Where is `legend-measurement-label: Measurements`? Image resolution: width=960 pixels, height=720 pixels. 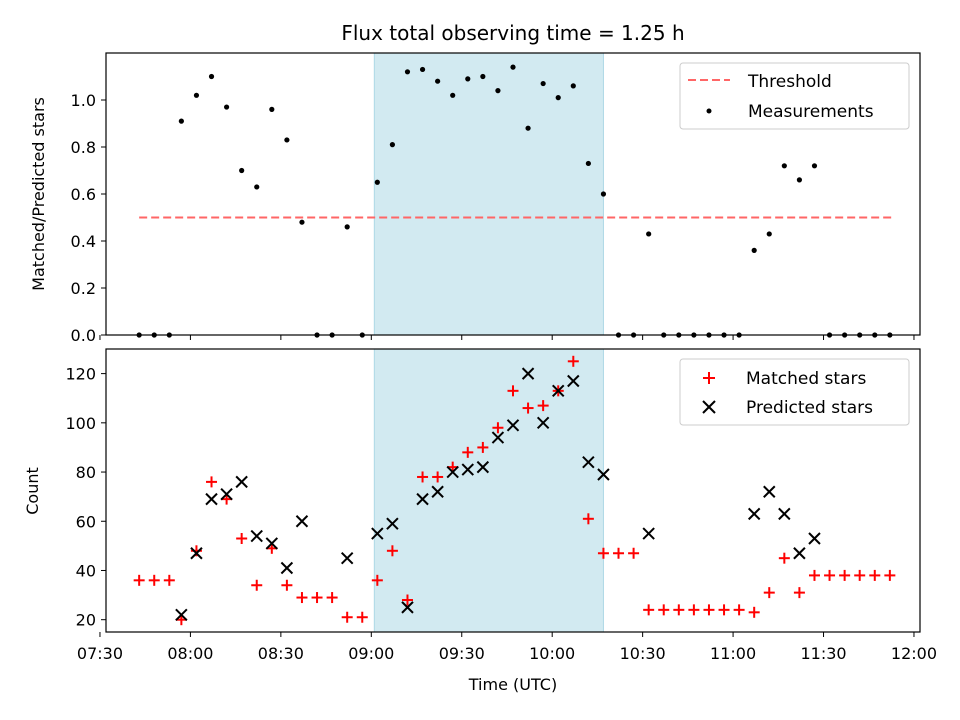 legend-measurement-label: Measurements is located at coordinates (811, 112).